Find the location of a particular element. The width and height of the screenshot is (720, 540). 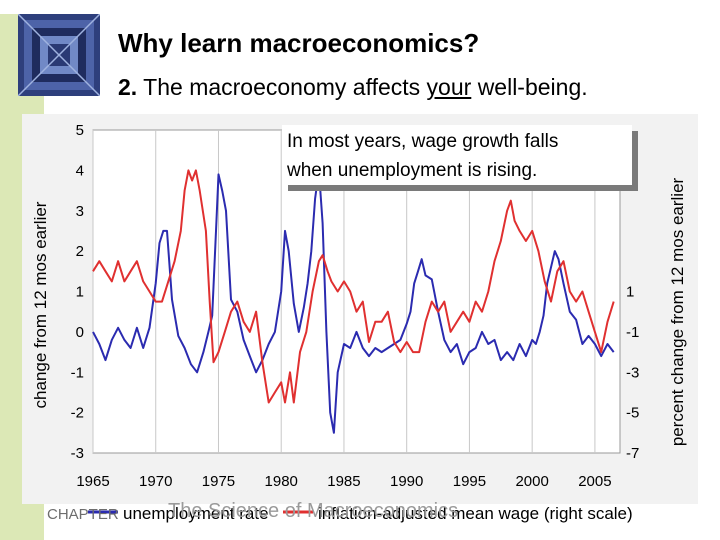

left-y-tick-label: -3 is located at coordinates (77, 453).